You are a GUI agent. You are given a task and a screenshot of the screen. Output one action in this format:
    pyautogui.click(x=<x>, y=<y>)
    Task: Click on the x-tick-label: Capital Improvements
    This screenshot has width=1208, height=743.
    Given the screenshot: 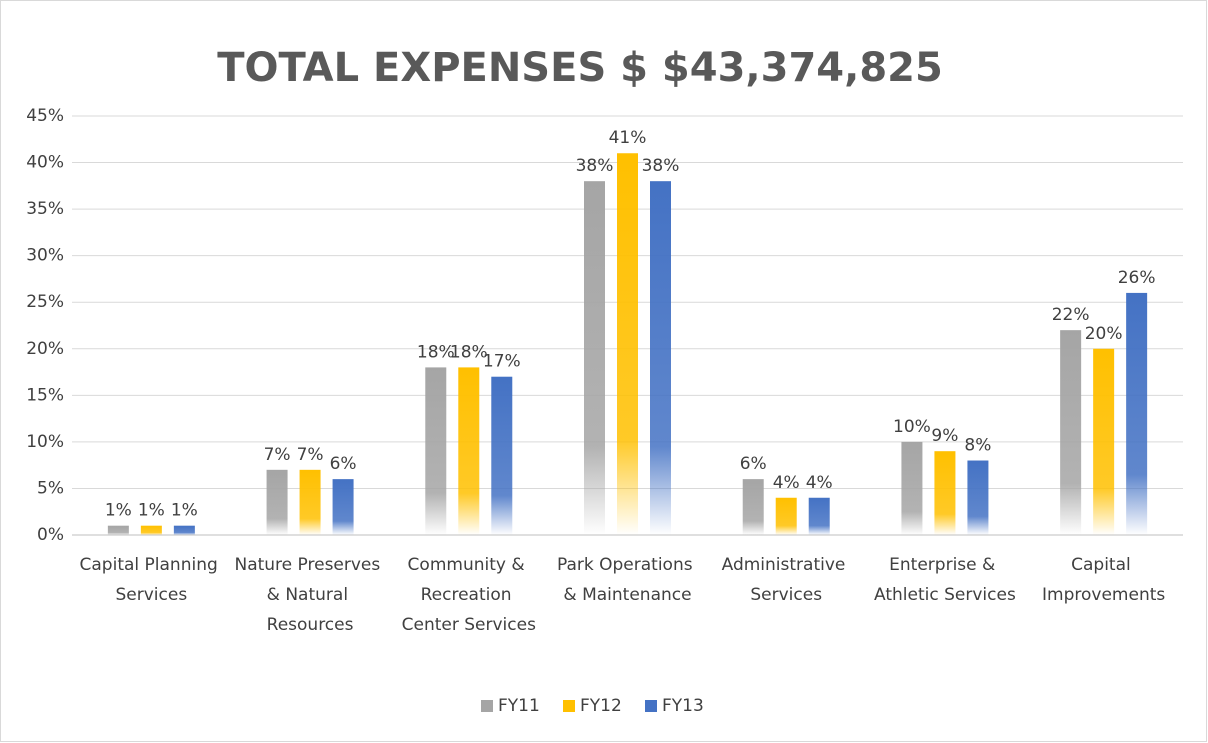 What is the action you would take?
    pyautogui.click(x=1103, y=580)
    